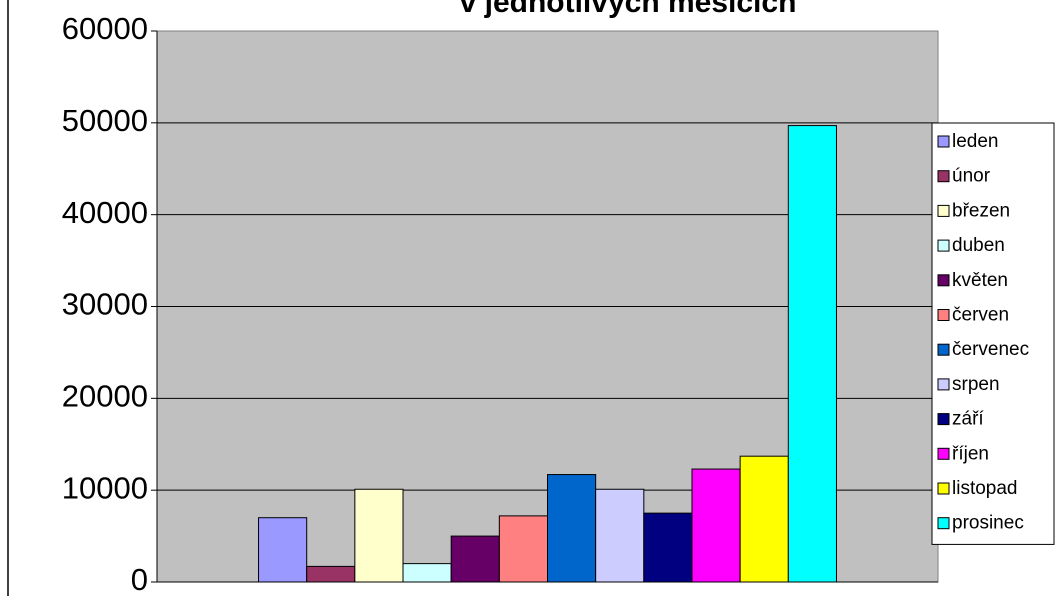 This screenshot has width=1058, height=596. Describe the element at coordinates (980, 280) in the screenshot. I see `legend-label: květen` at that location.